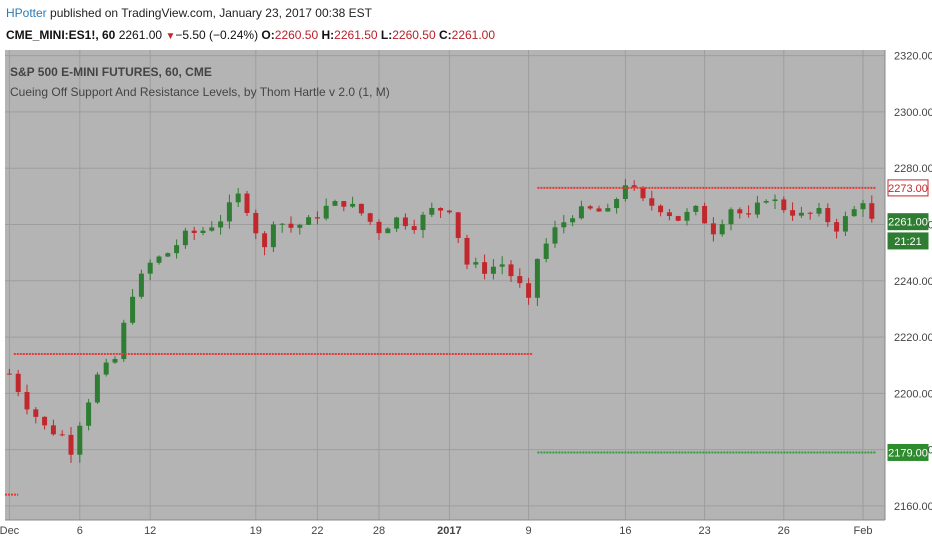 This screenshot has height=550, width=932. I want to click on y-tick-label: 2200.00, so click(913, 394).